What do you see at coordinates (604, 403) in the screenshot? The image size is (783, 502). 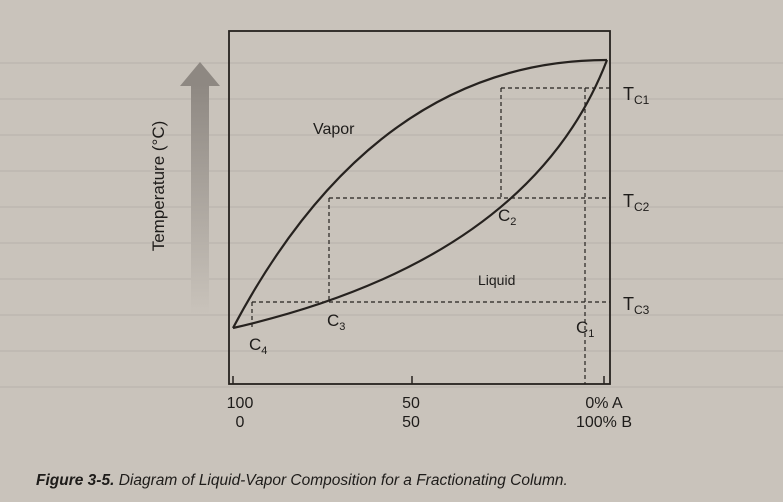 I see `x-tick-label-top: 0% A` at bounding box center [604, 403].